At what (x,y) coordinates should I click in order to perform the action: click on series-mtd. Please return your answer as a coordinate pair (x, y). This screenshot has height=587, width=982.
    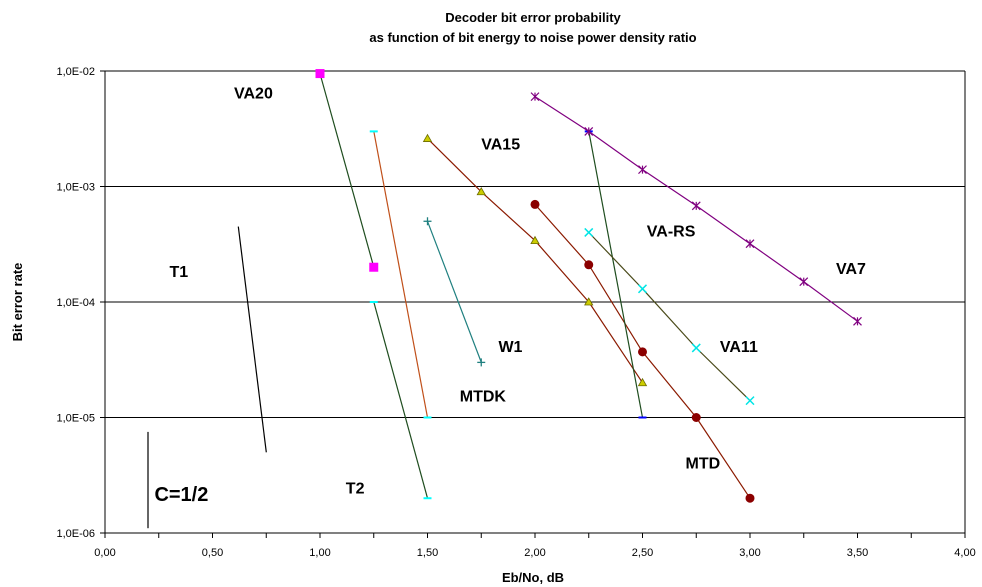
    Looking at the image, I should click on (642, 351).